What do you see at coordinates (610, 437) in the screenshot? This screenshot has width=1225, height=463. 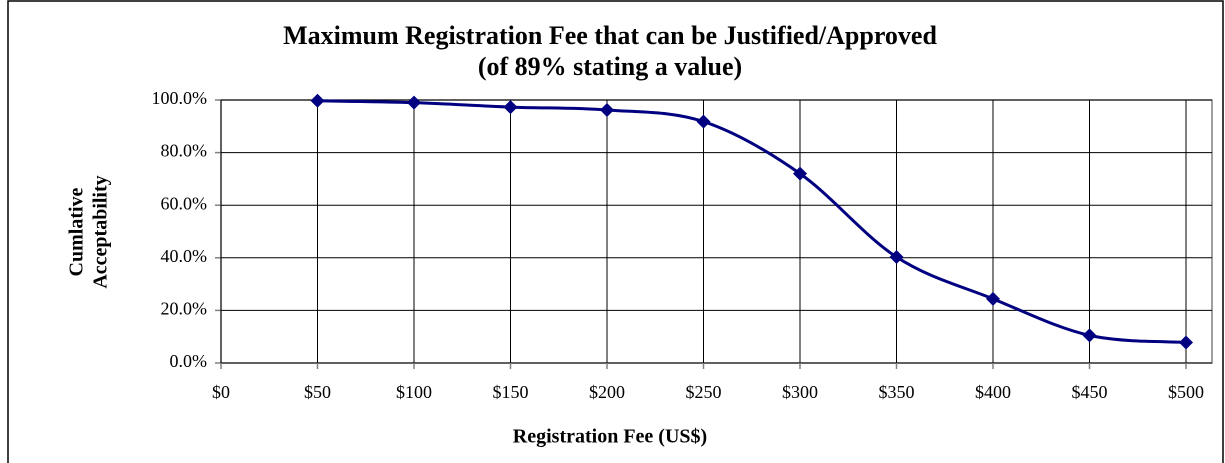 I see `x-axis-label: Registration Fee (US$)` at bounding box center [610, 437].